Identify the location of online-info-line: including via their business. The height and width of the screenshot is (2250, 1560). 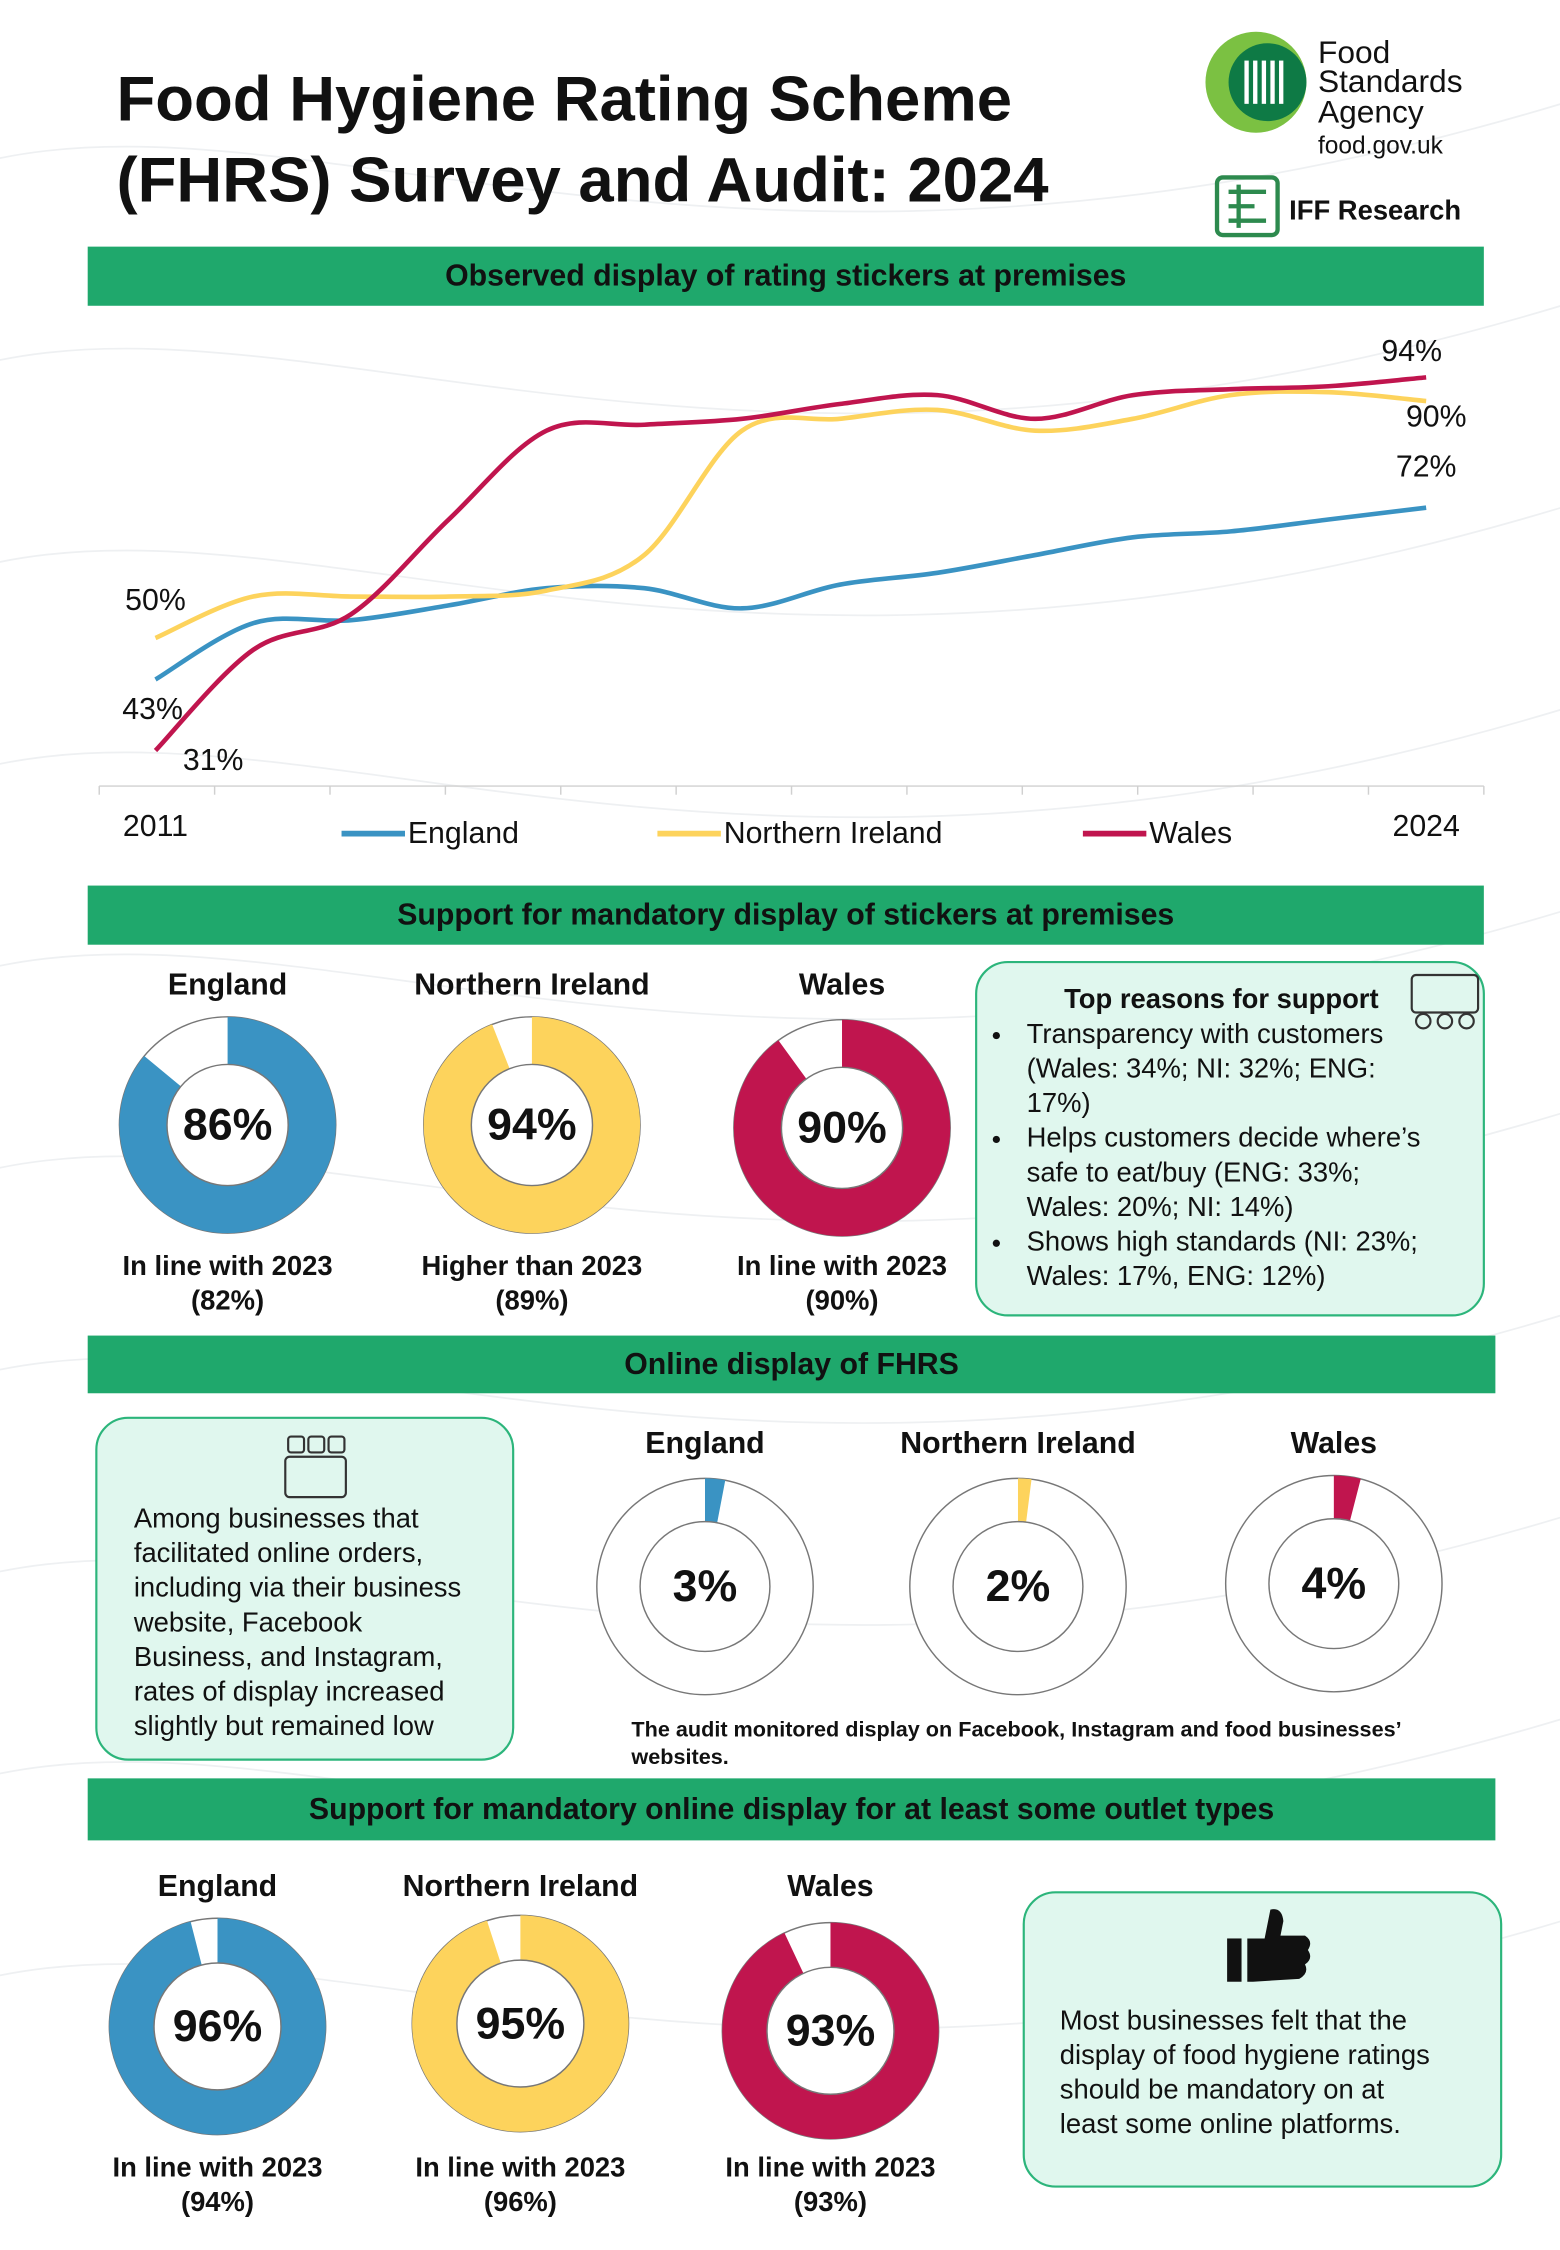
(297, 1587).